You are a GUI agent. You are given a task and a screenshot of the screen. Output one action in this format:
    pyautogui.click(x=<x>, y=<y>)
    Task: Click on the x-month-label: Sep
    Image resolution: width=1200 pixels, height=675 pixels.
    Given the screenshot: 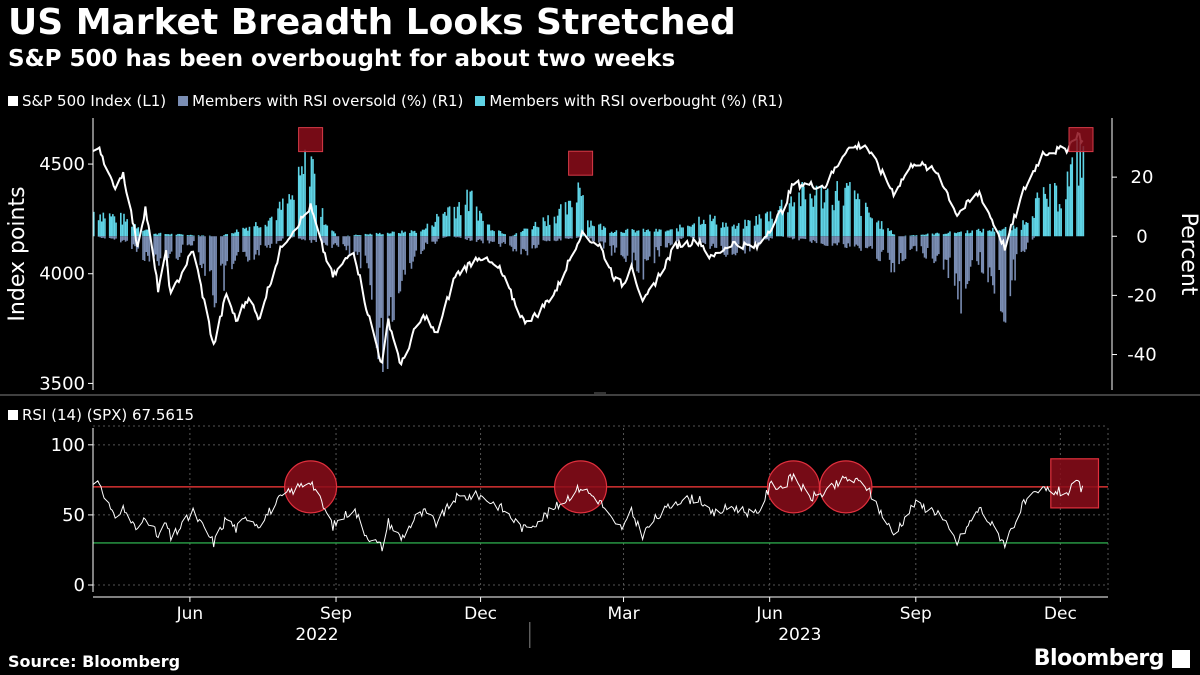 What is the action you would take?
    pyautogui.click(x=336, y=614)
    